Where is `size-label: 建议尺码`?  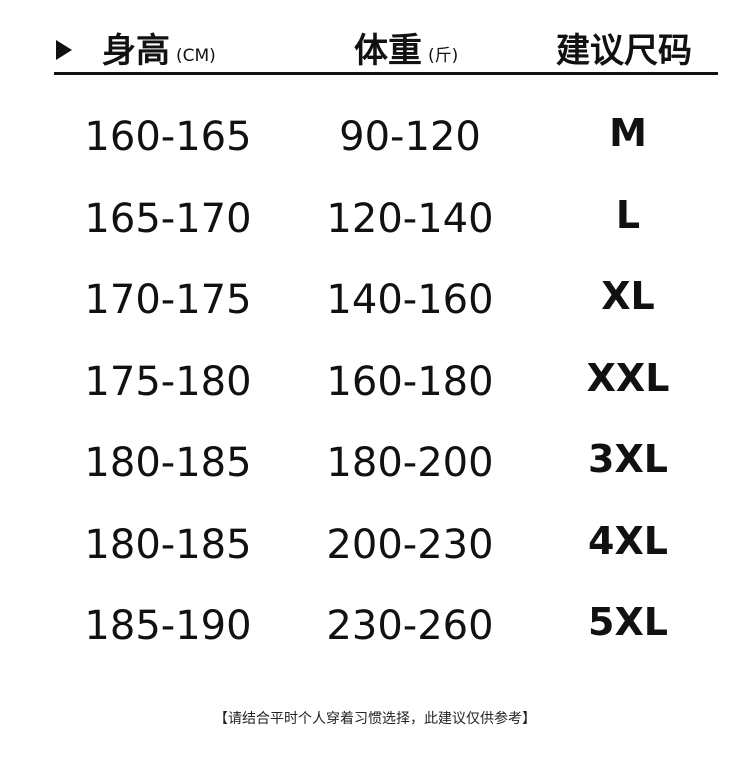
size-label: 建议尺码 is located at coordinates (624, 51).